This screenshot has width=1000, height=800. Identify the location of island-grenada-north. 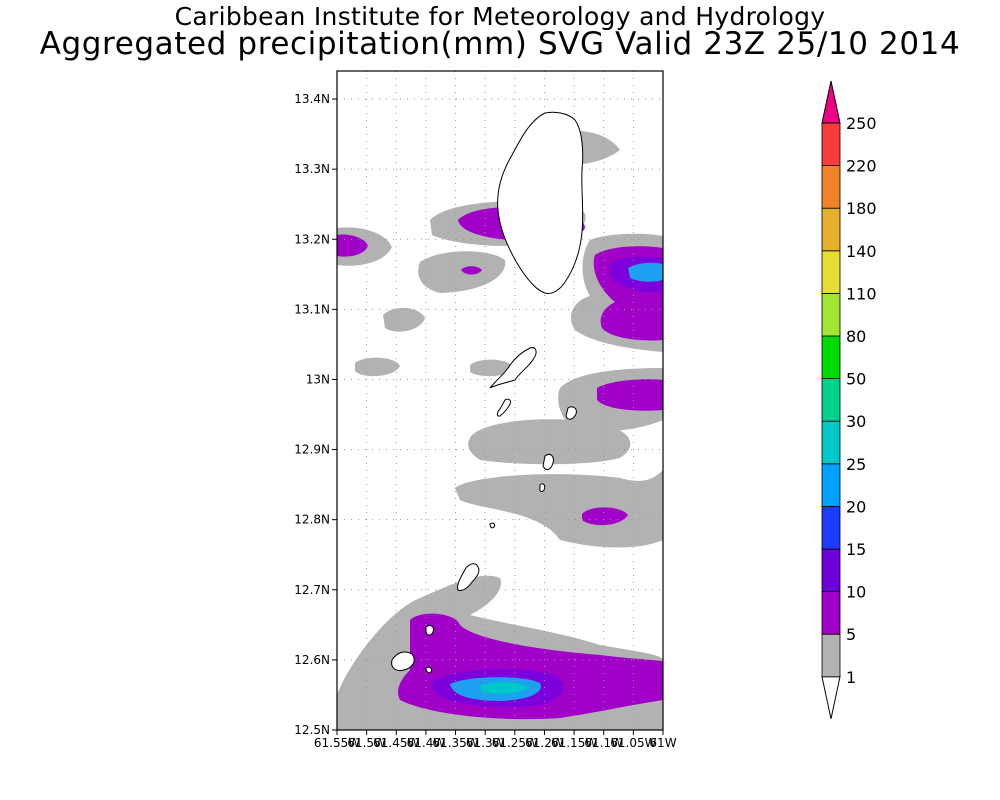
(403, 661).